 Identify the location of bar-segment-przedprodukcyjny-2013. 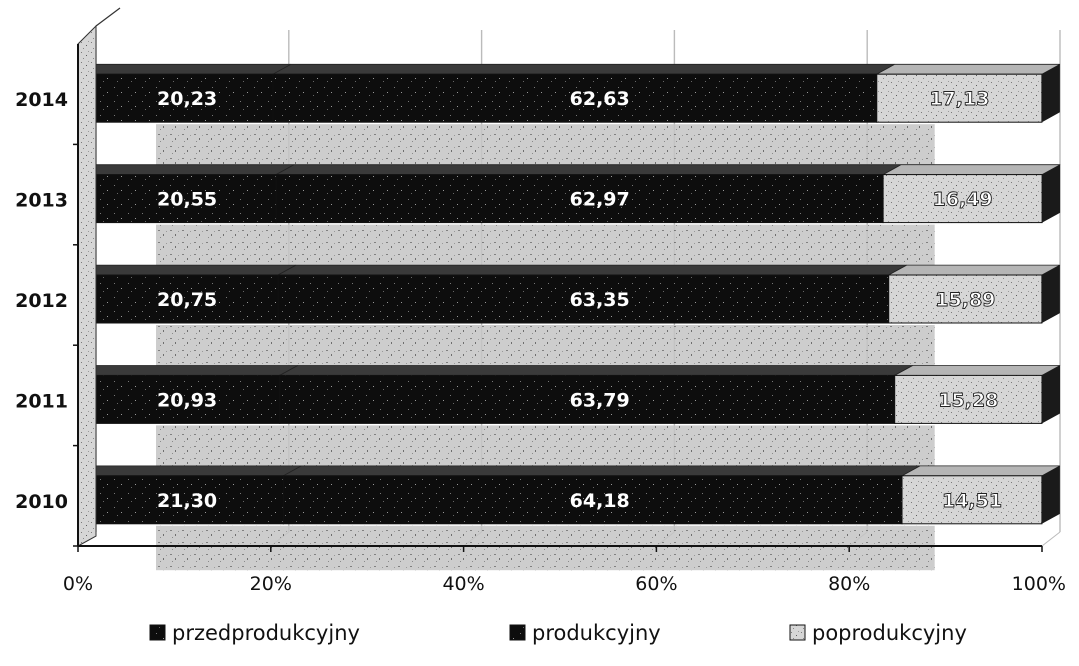
(177, 199).